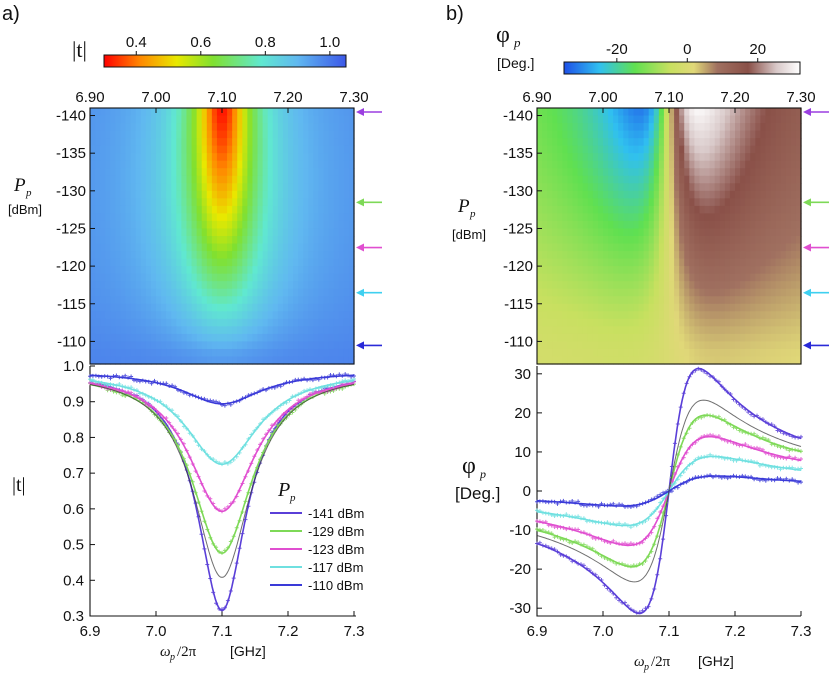 This screenshot has width=830, height=676. Describe the element at coordinates (265, 42) in the screenshot. I see `colorbar-a-tick-label: 0.8` at that location.